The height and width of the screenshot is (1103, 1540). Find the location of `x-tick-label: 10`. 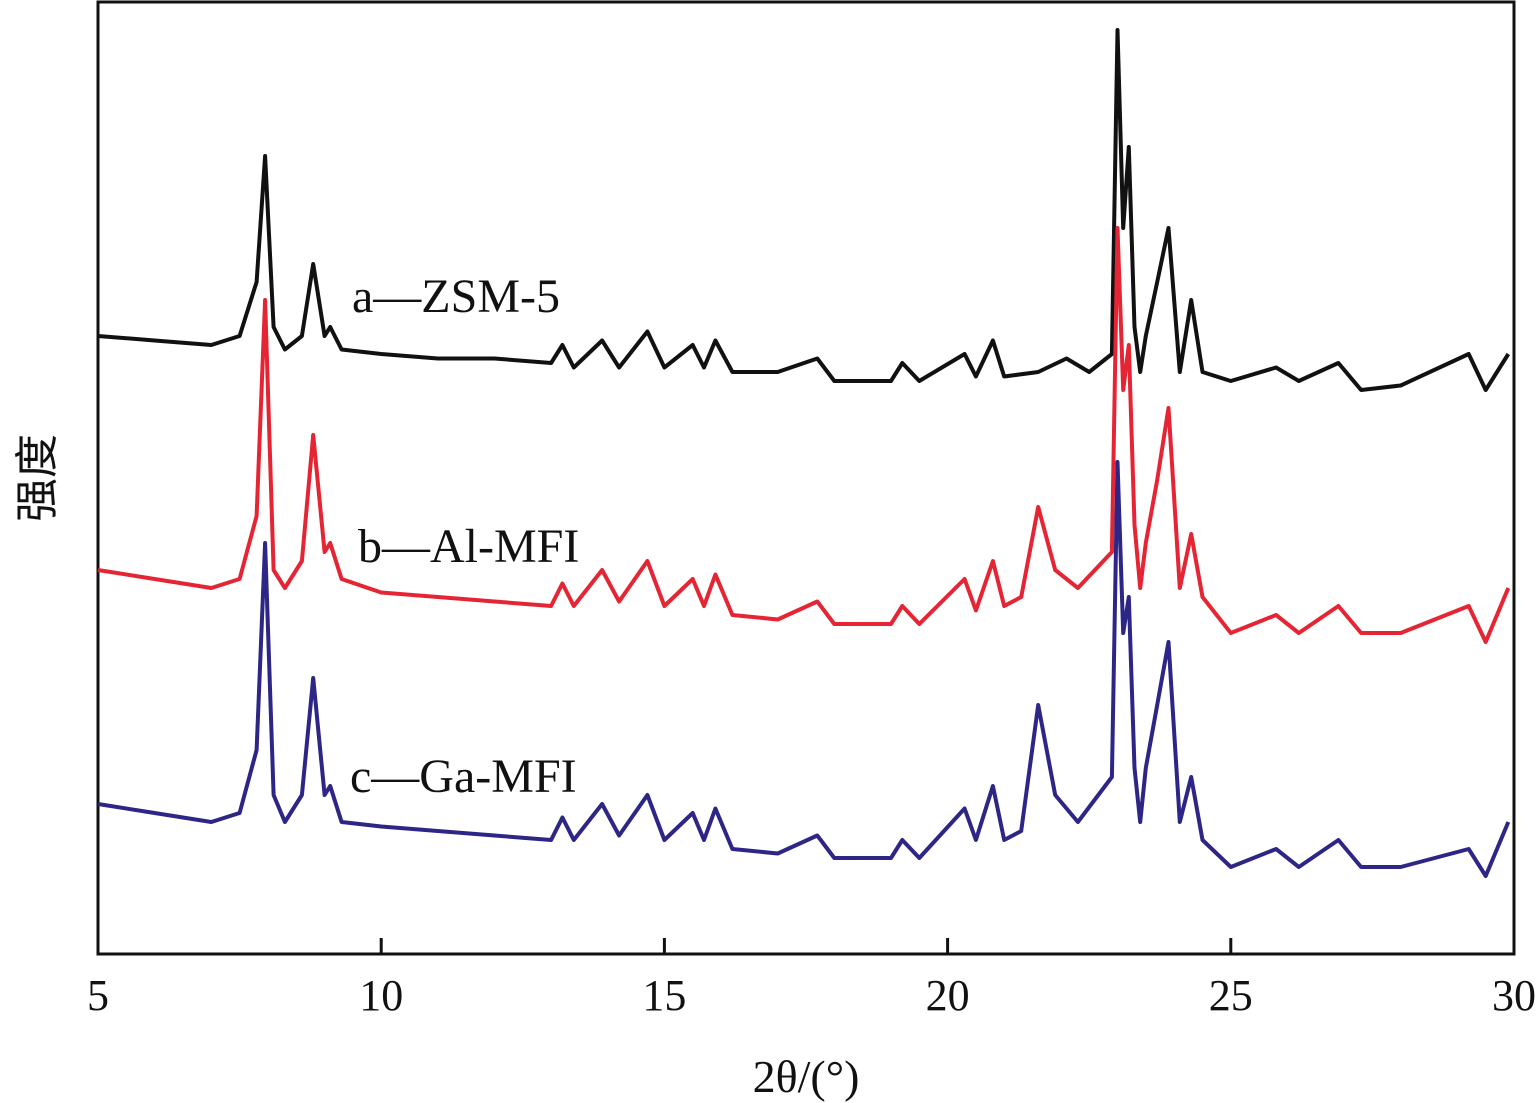

x-tick-label: 10 is located at coordinates (381, 995).